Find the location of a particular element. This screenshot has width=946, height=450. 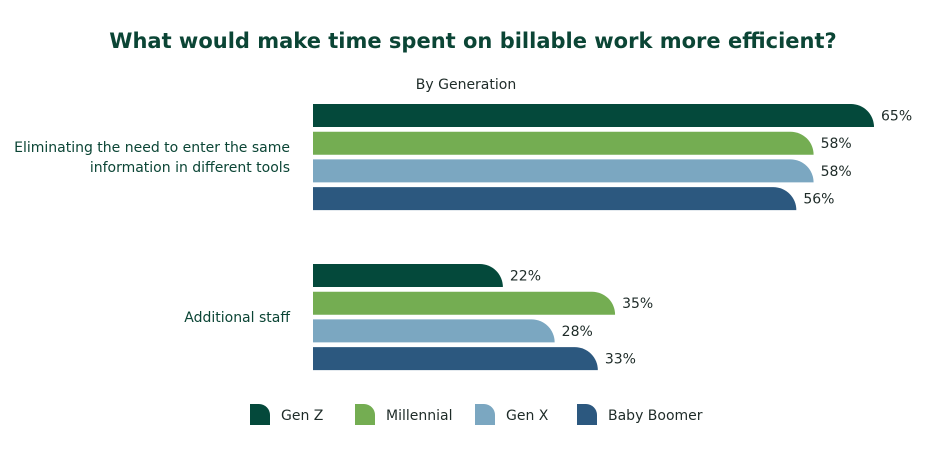

bar-gen-x-cat2 is located at coordinates (434, 331).